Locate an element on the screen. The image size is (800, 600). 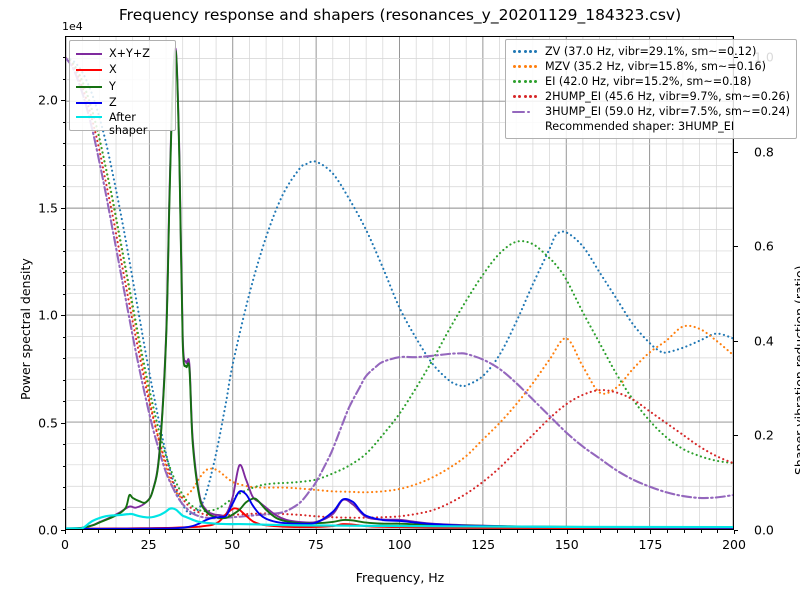
legend-item-x: X is located at coordinates (122, 70).